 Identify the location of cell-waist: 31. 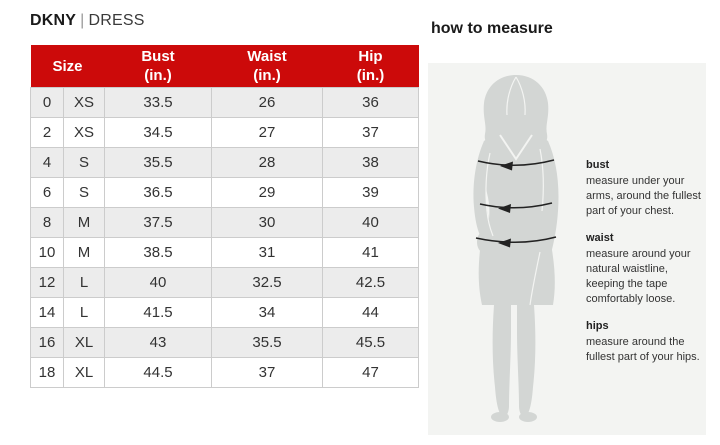
(267, 252).